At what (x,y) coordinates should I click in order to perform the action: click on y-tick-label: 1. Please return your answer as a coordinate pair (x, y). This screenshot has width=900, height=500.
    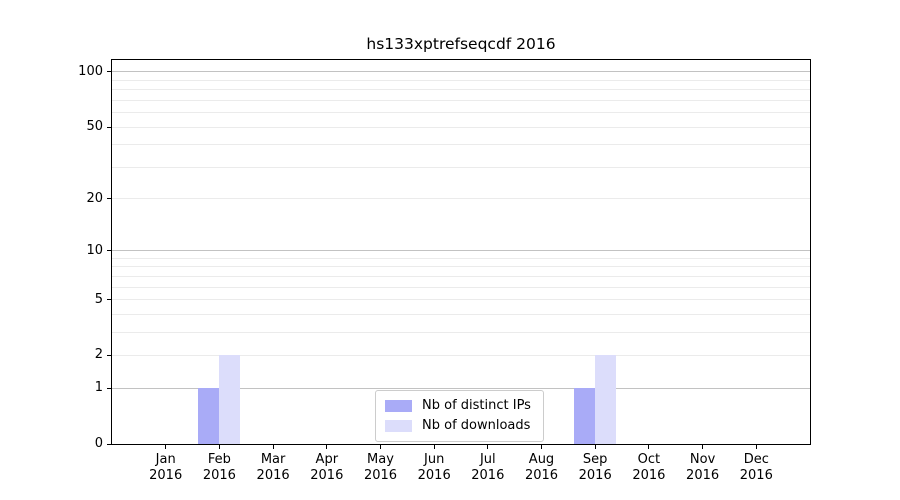
    Looking at the image, I should click on (98, 388).